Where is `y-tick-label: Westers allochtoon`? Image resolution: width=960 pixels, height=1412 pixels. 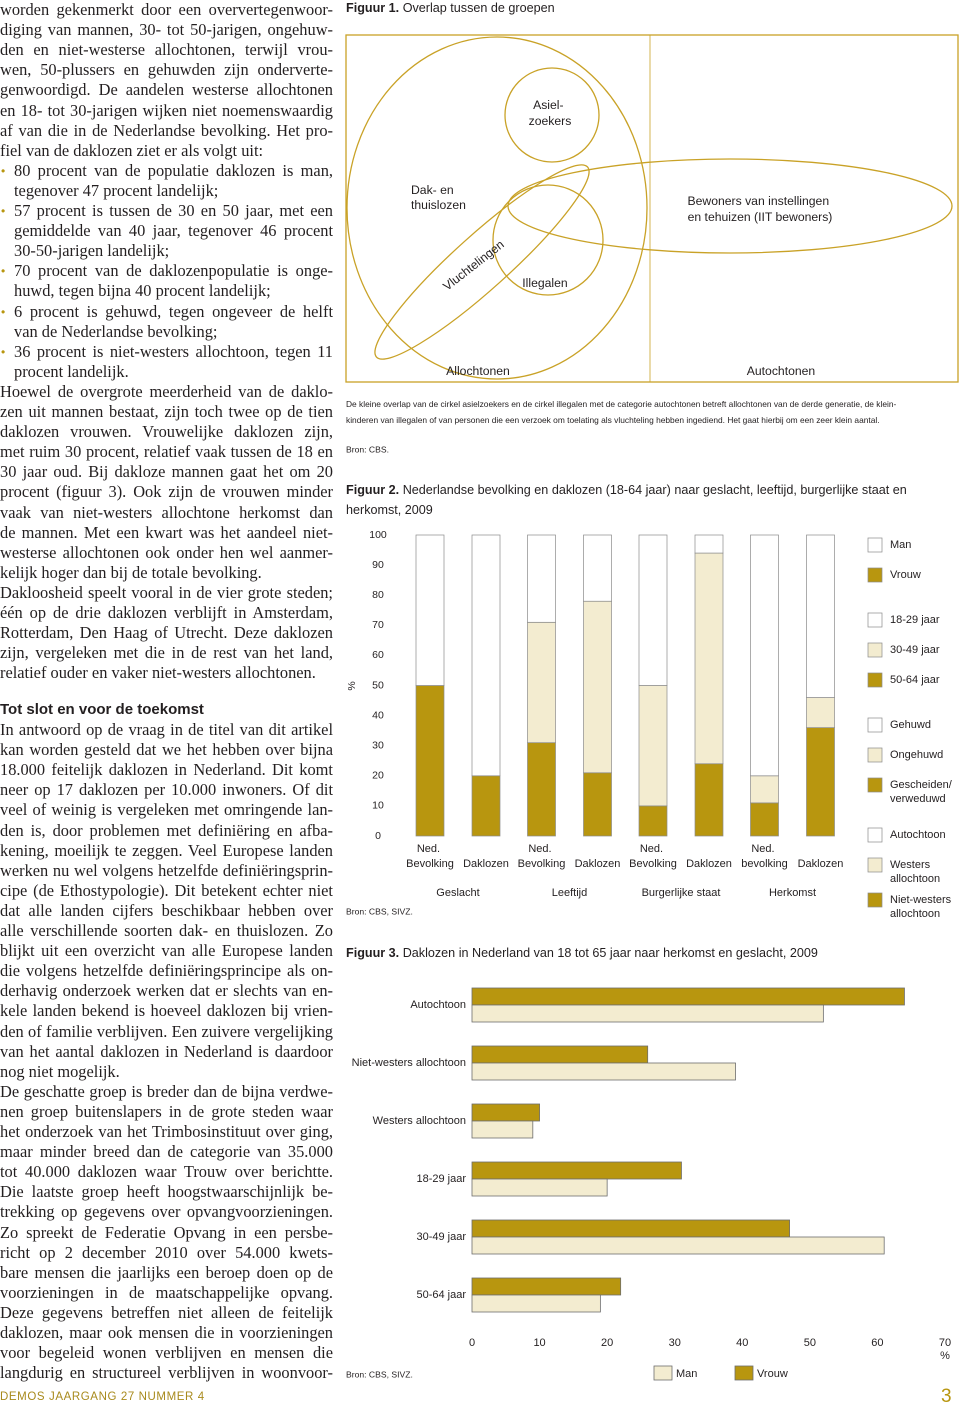
y-tick-label: Westers allochtoon is located at coordinates (419, 1121).